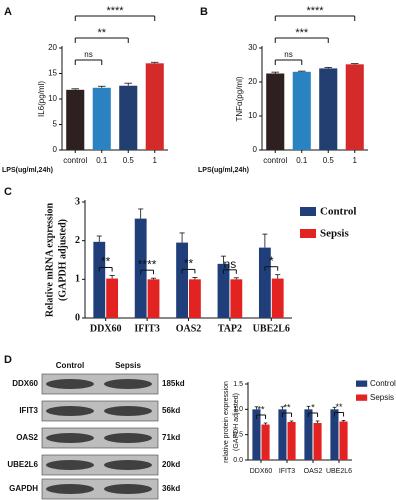 Image resolution: width=396 pixels, height=500 pixels. What do you see at coordinates (70, 365) in the screenshot?
I see `column-label: Control` at bounding box center [70, 365].